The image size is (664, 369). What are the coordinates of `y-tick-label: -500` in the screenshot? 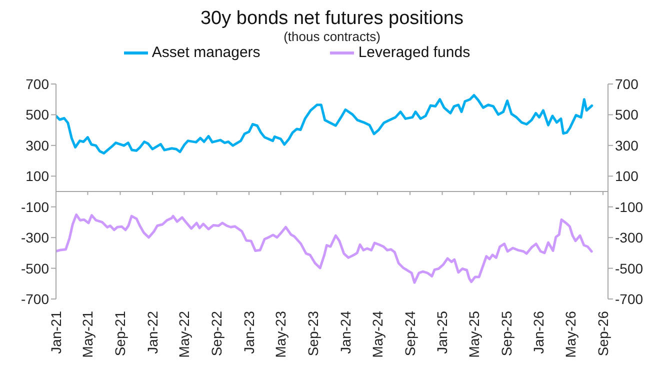 It's located at (35, 268).